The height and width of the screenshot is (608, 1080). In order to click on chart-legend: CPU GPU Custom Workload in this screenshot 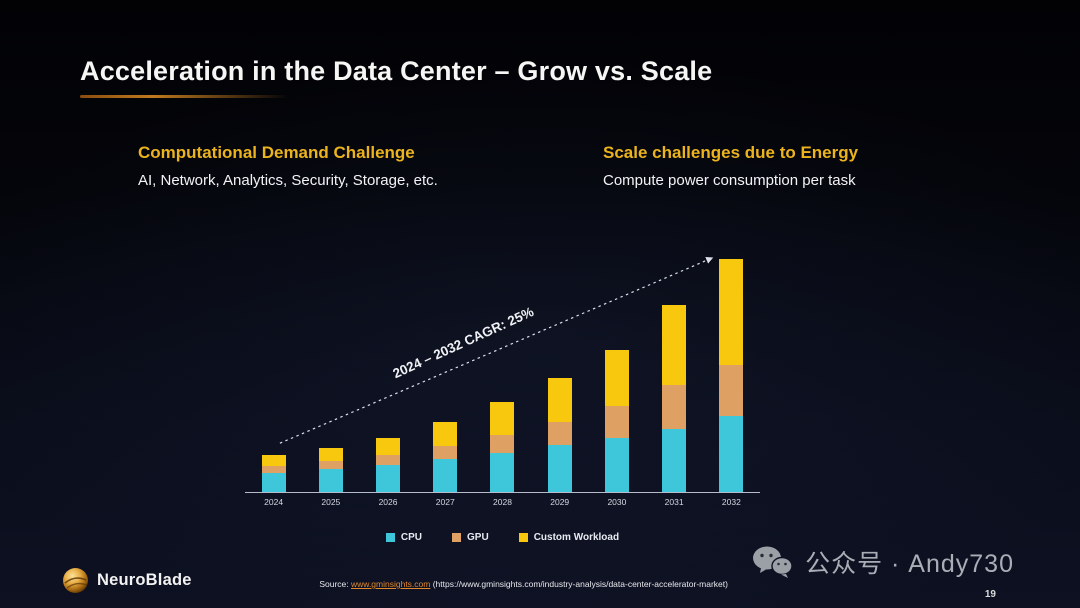, I will do `click(502, 537)`.